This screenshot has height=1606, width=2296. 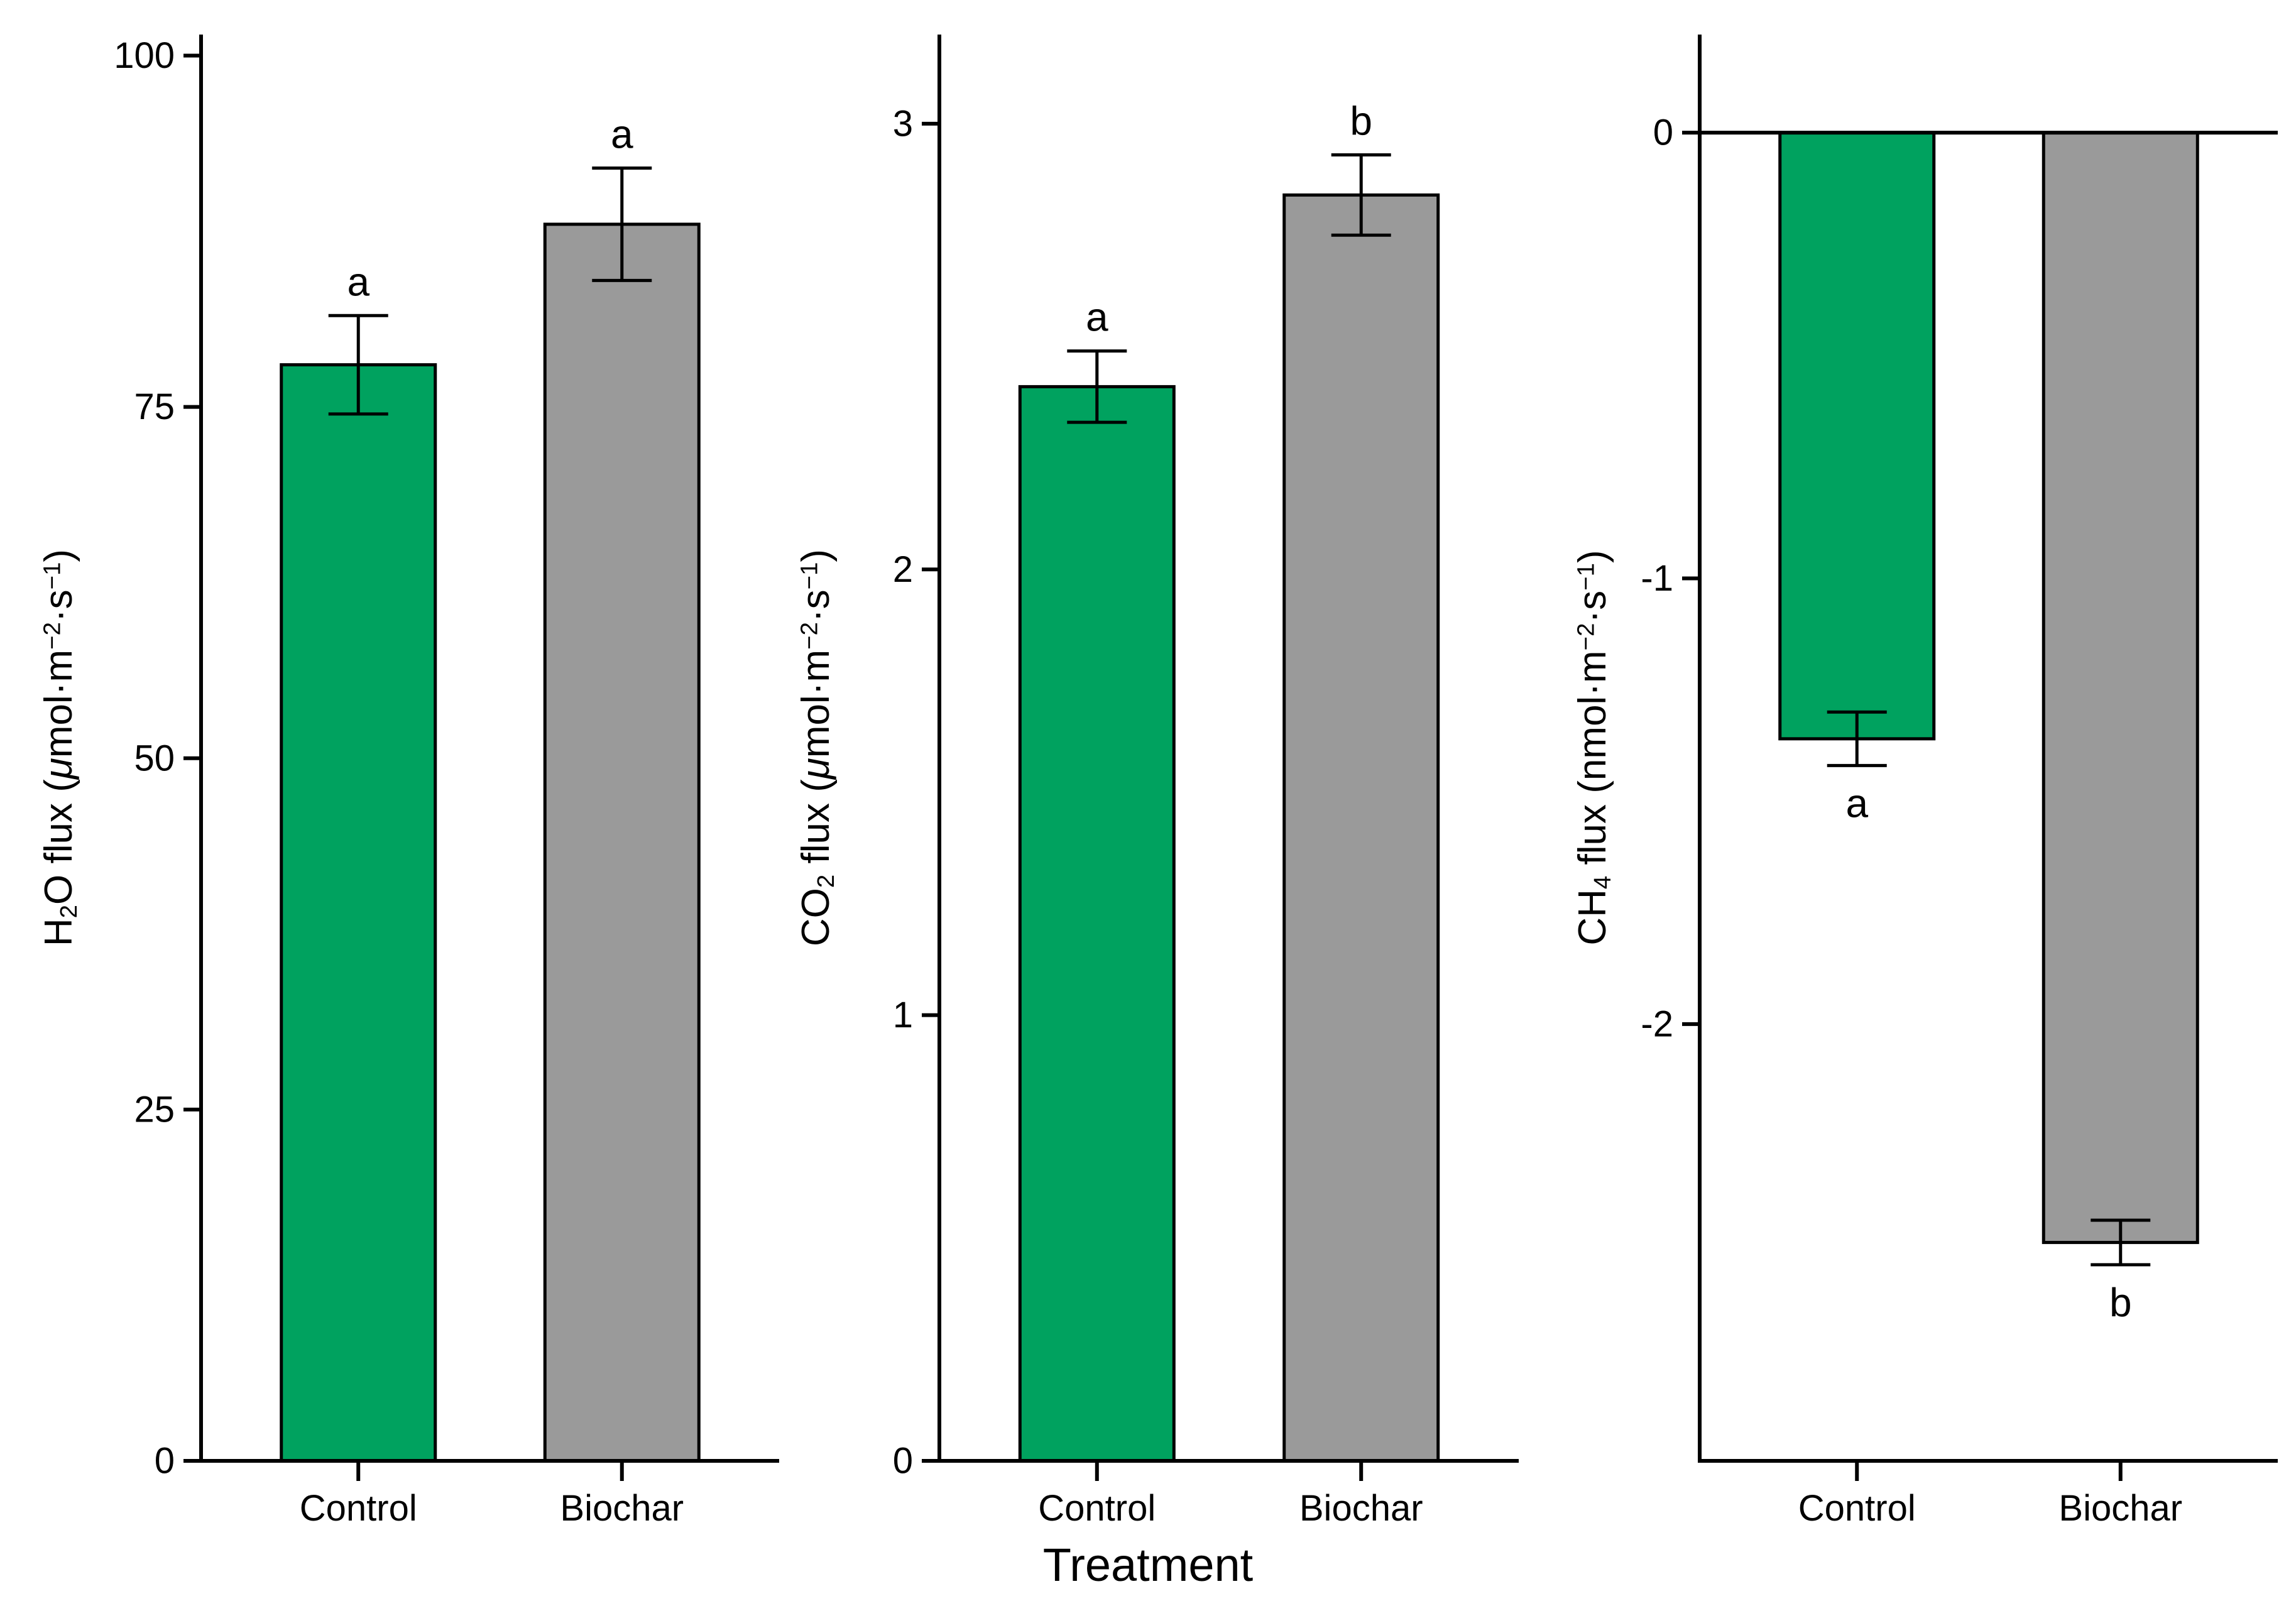 I want to click on x-tick-label-ch4-flux-control: Control, so click(x=1857, y=1508).